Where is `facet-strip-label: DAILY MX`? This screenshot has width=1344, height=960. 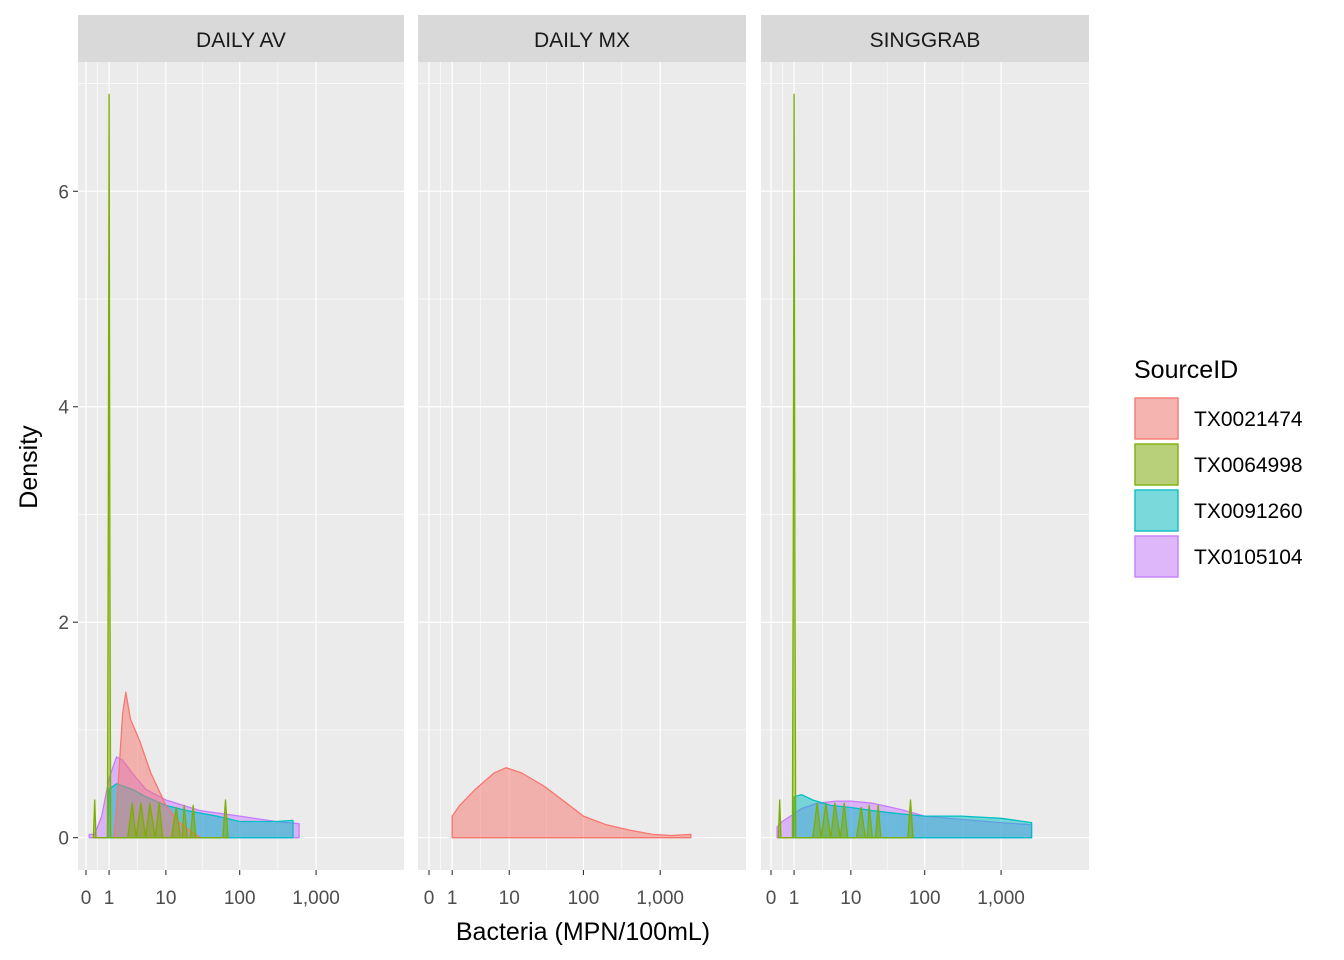
facet-strip-label: DAILY MX is located at coordinates (582, 40).